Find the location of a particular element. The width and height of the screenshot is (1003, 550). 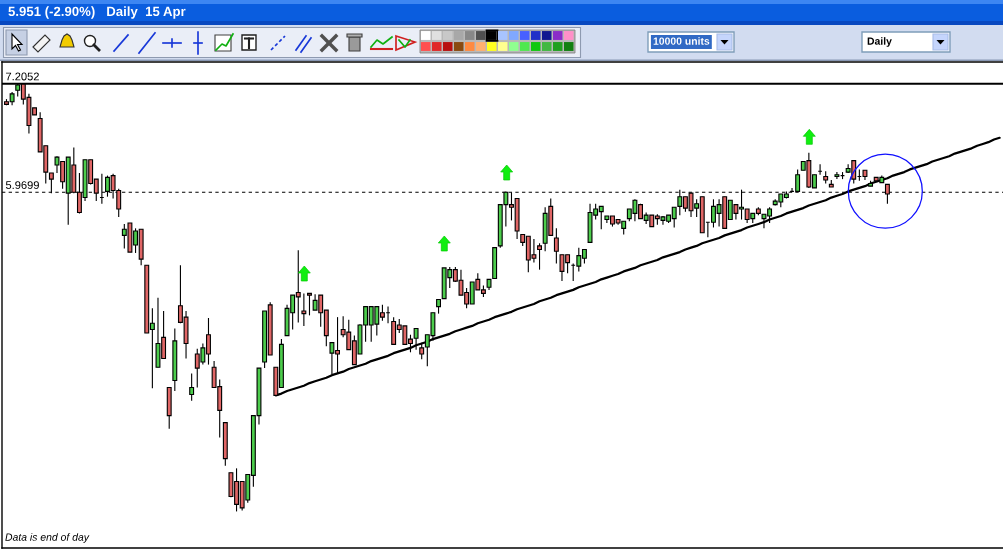

chart-title: 5.951 (-2.90%) Daily 15 Apr is located at coordinates (97, 12).